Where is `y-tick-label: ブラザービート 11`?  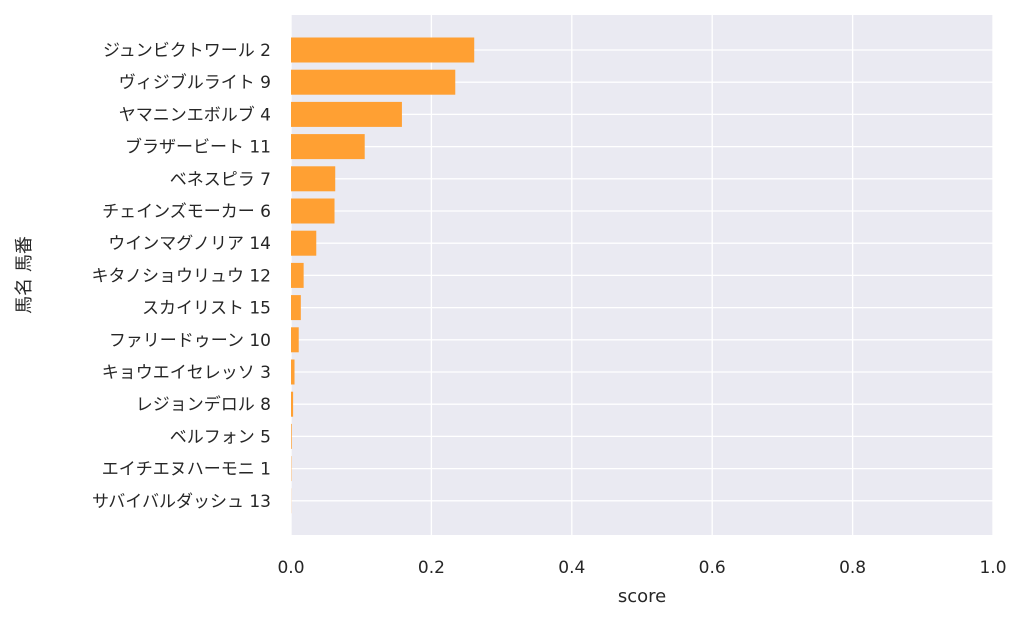 y-tick-label: ブラザービート 11 is located at coordinates (198, 147).